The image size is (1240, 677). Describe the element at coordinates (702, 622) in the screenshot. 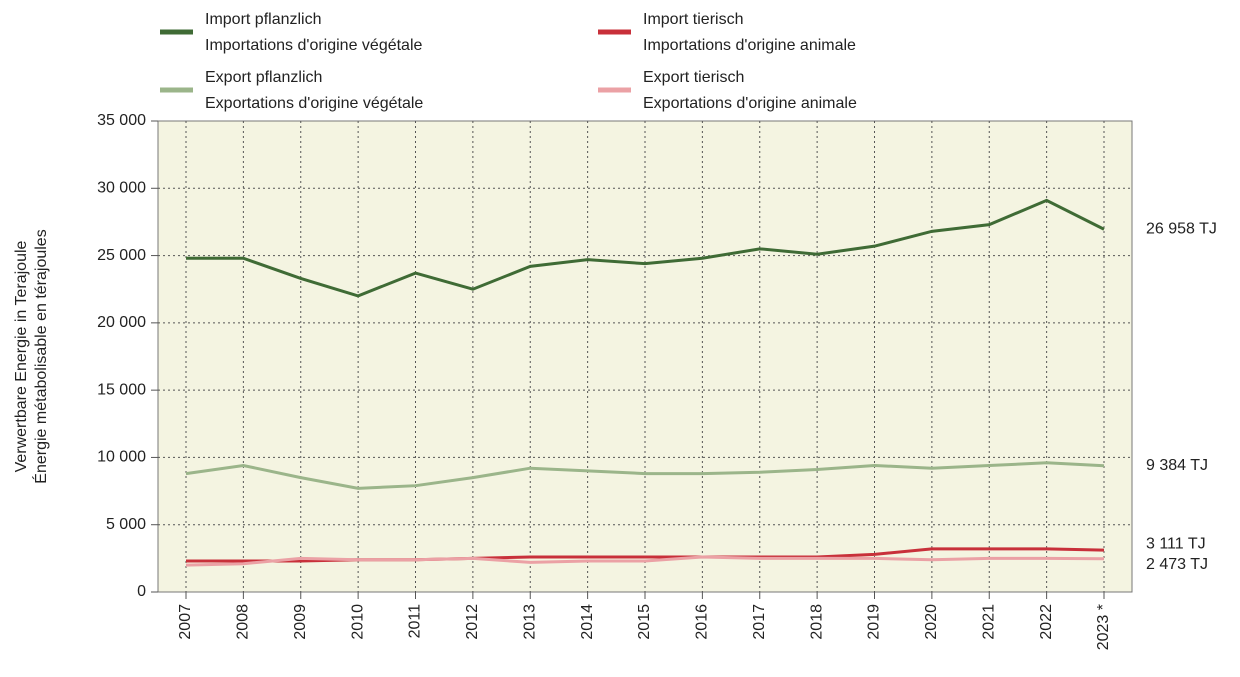

I see `x-tick-label: 2016` at that location.